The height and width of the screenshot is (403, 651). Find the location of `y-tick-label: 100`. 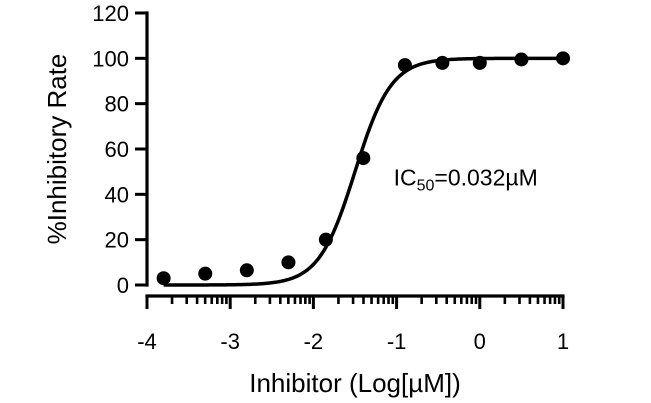

y-tick-label: 100 is located at coordinates (110, 58).